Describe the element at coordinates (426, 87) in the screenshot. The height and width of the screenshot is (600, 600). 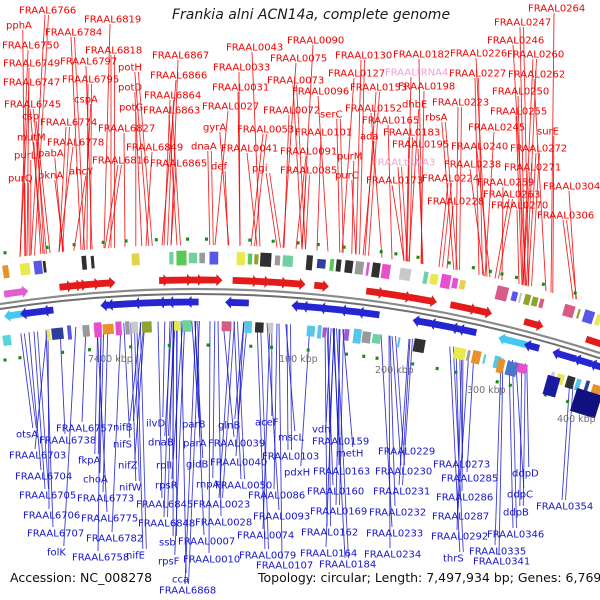
I see `gene-label: FRAAL0198` at that location.